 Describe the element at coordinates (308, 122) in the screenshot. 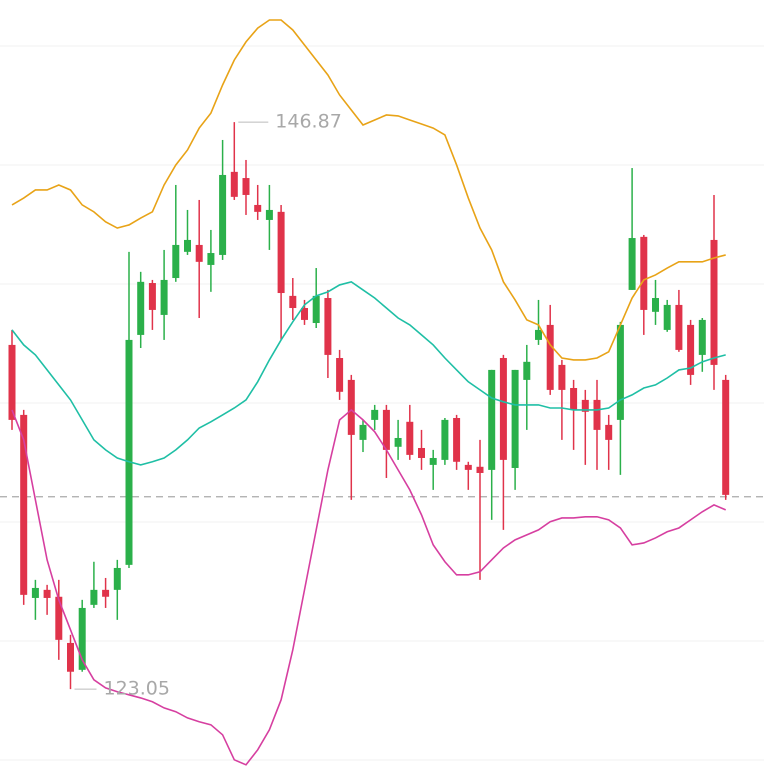

I see `max-label: 146.87` at that location.